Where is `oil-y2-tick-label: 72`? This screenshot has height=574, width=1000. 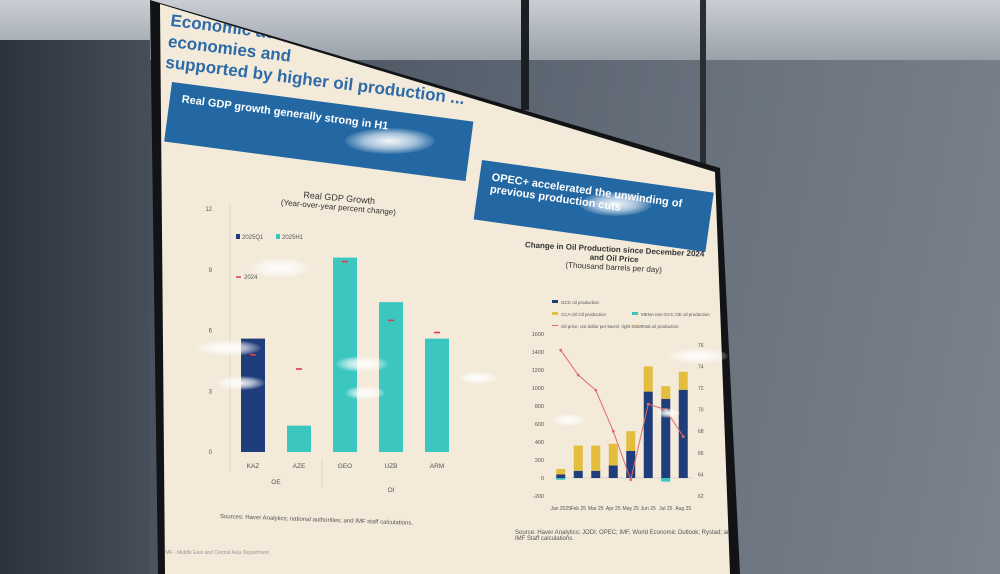 oil-y2-tick-label: 72 is located at coordinates (701, 389).